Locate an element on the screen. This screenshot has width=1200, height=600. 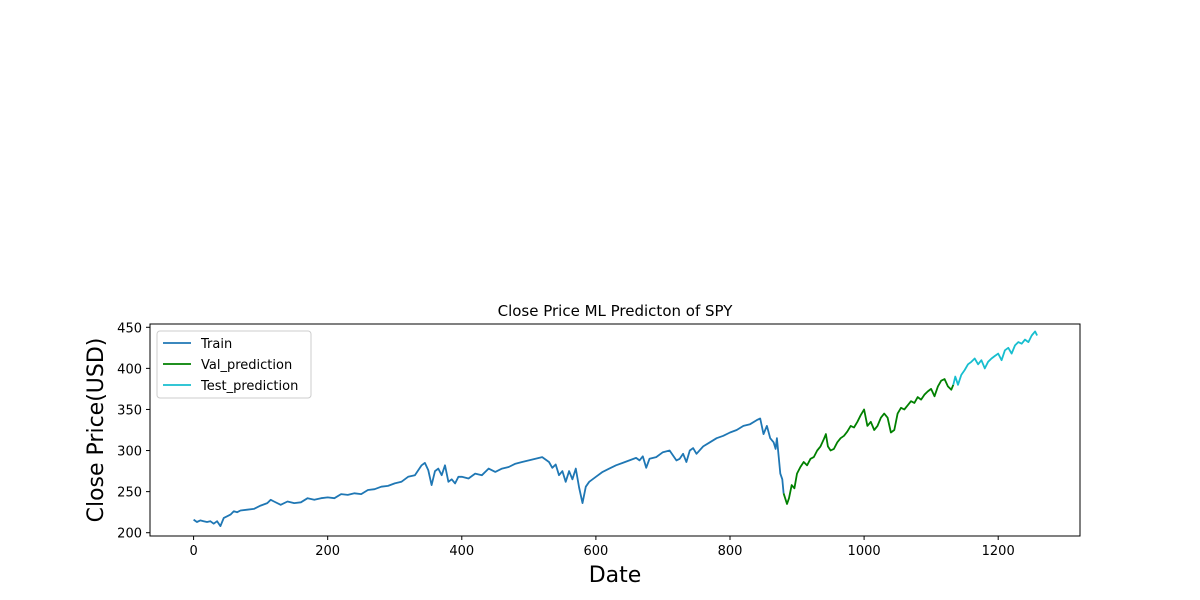
y-axis-label: Close Price(USD) is located at coordinates (96, 430).